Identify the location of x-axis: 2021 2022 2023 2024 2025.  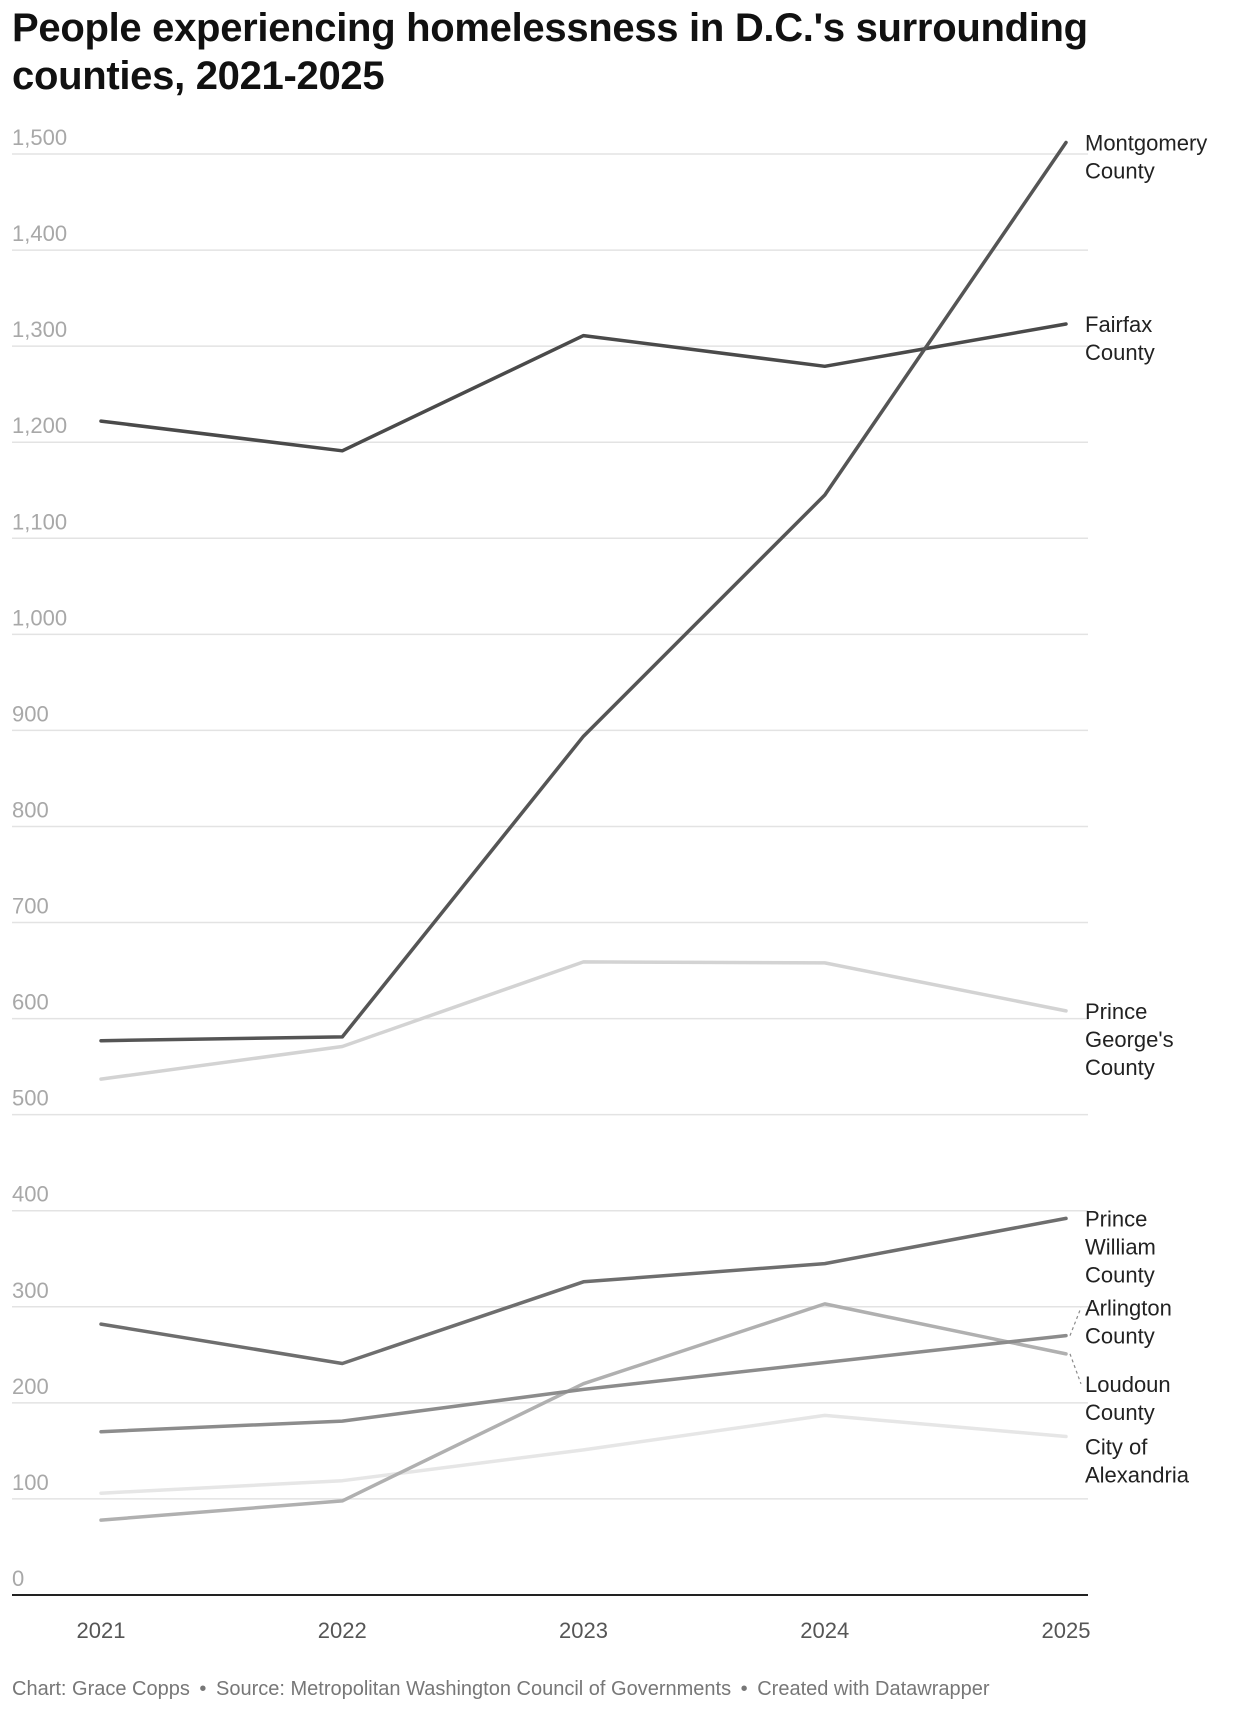
(551, 1618).